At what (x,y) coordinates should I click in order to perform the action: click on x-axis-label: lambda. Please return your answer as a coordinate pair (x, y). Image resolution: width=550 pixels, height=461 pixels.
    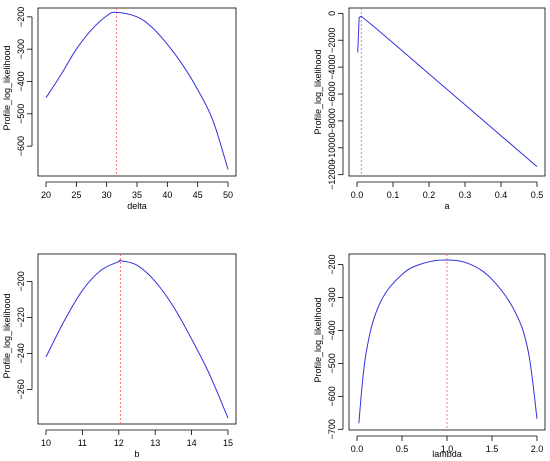
    Looking at the image, I should click on (447, 454).